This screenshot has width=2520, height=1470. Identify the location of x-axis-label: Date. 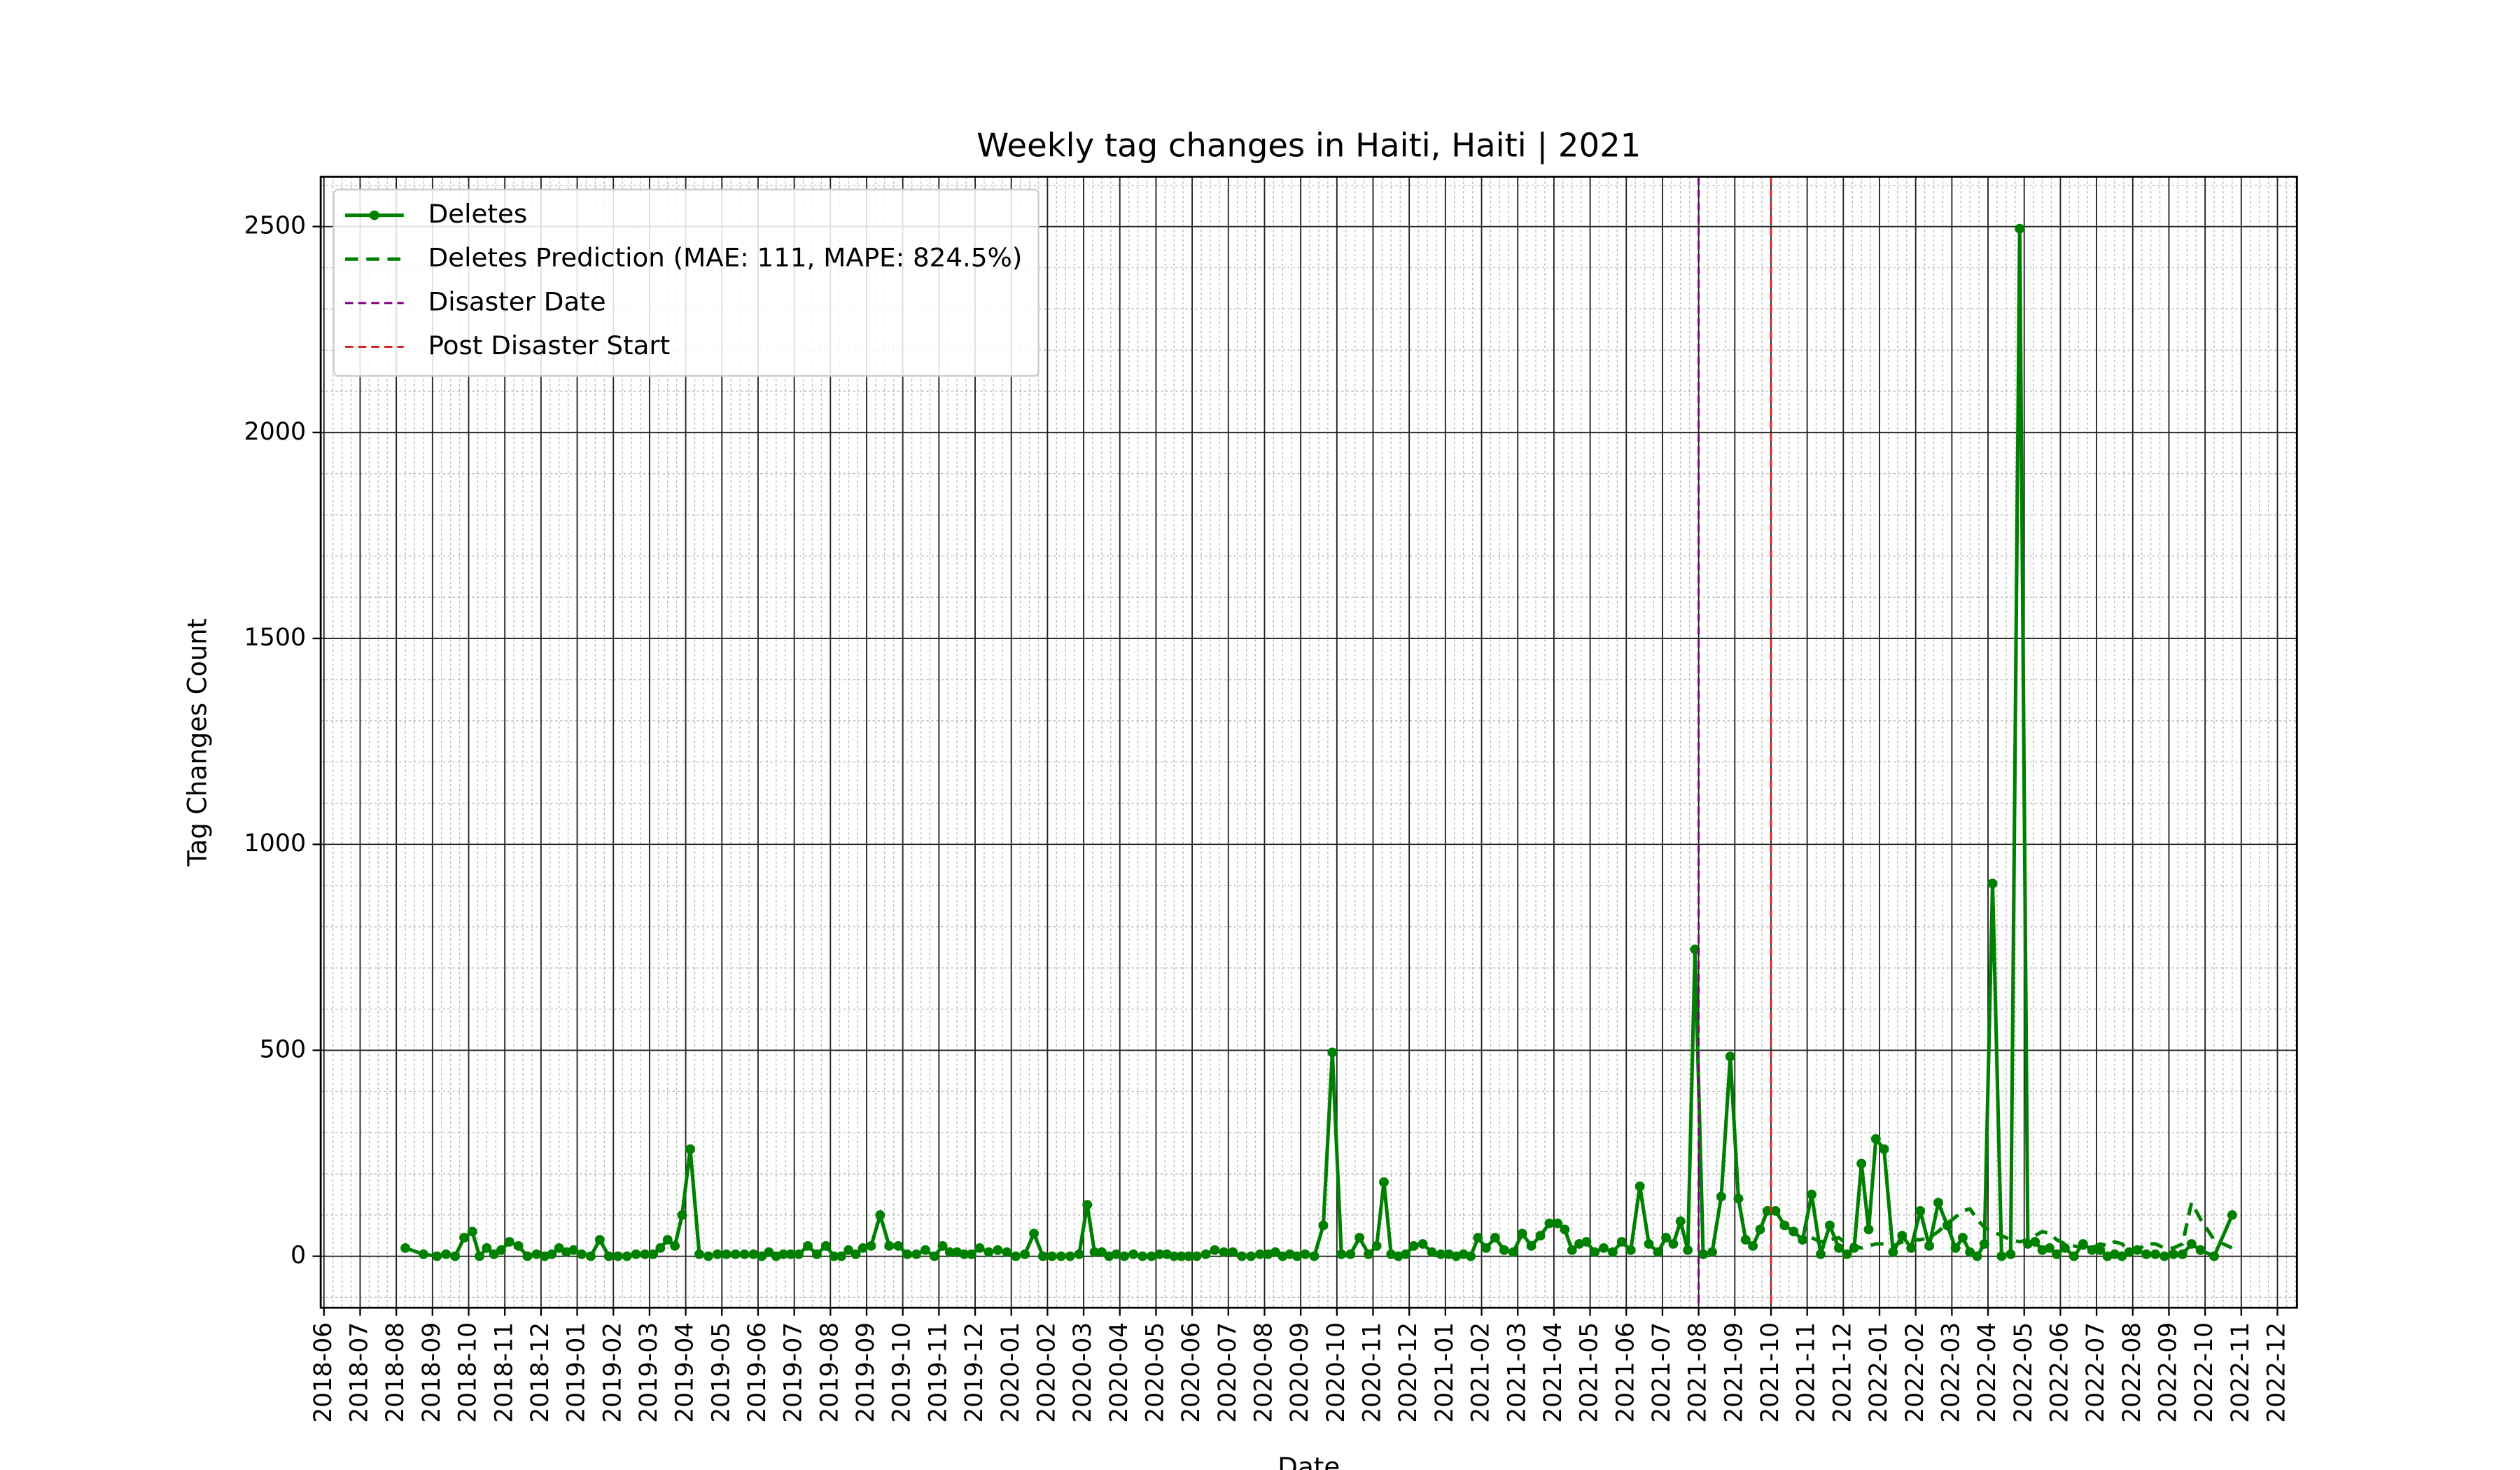
(1309, 1461).